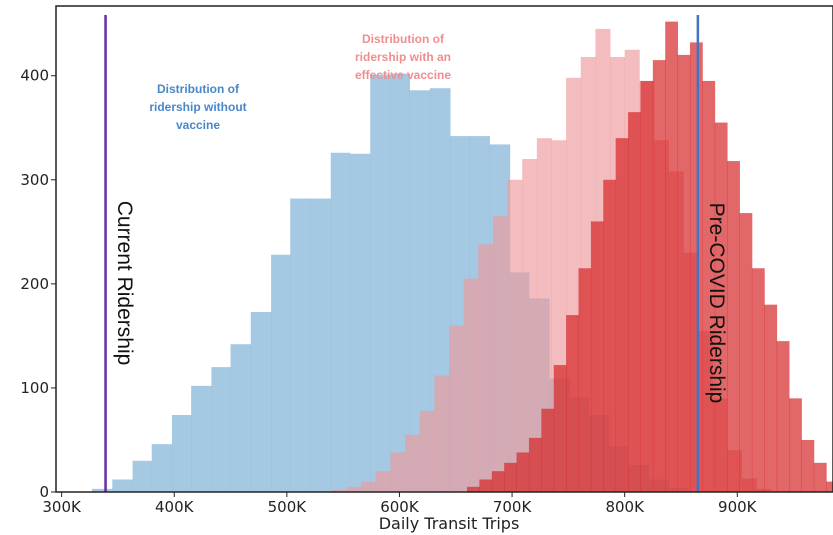  What do you see at coordinates (44, 492) in the screenshot?
I see `y-tick-label-0: 0` at bounding box center [44, 492].